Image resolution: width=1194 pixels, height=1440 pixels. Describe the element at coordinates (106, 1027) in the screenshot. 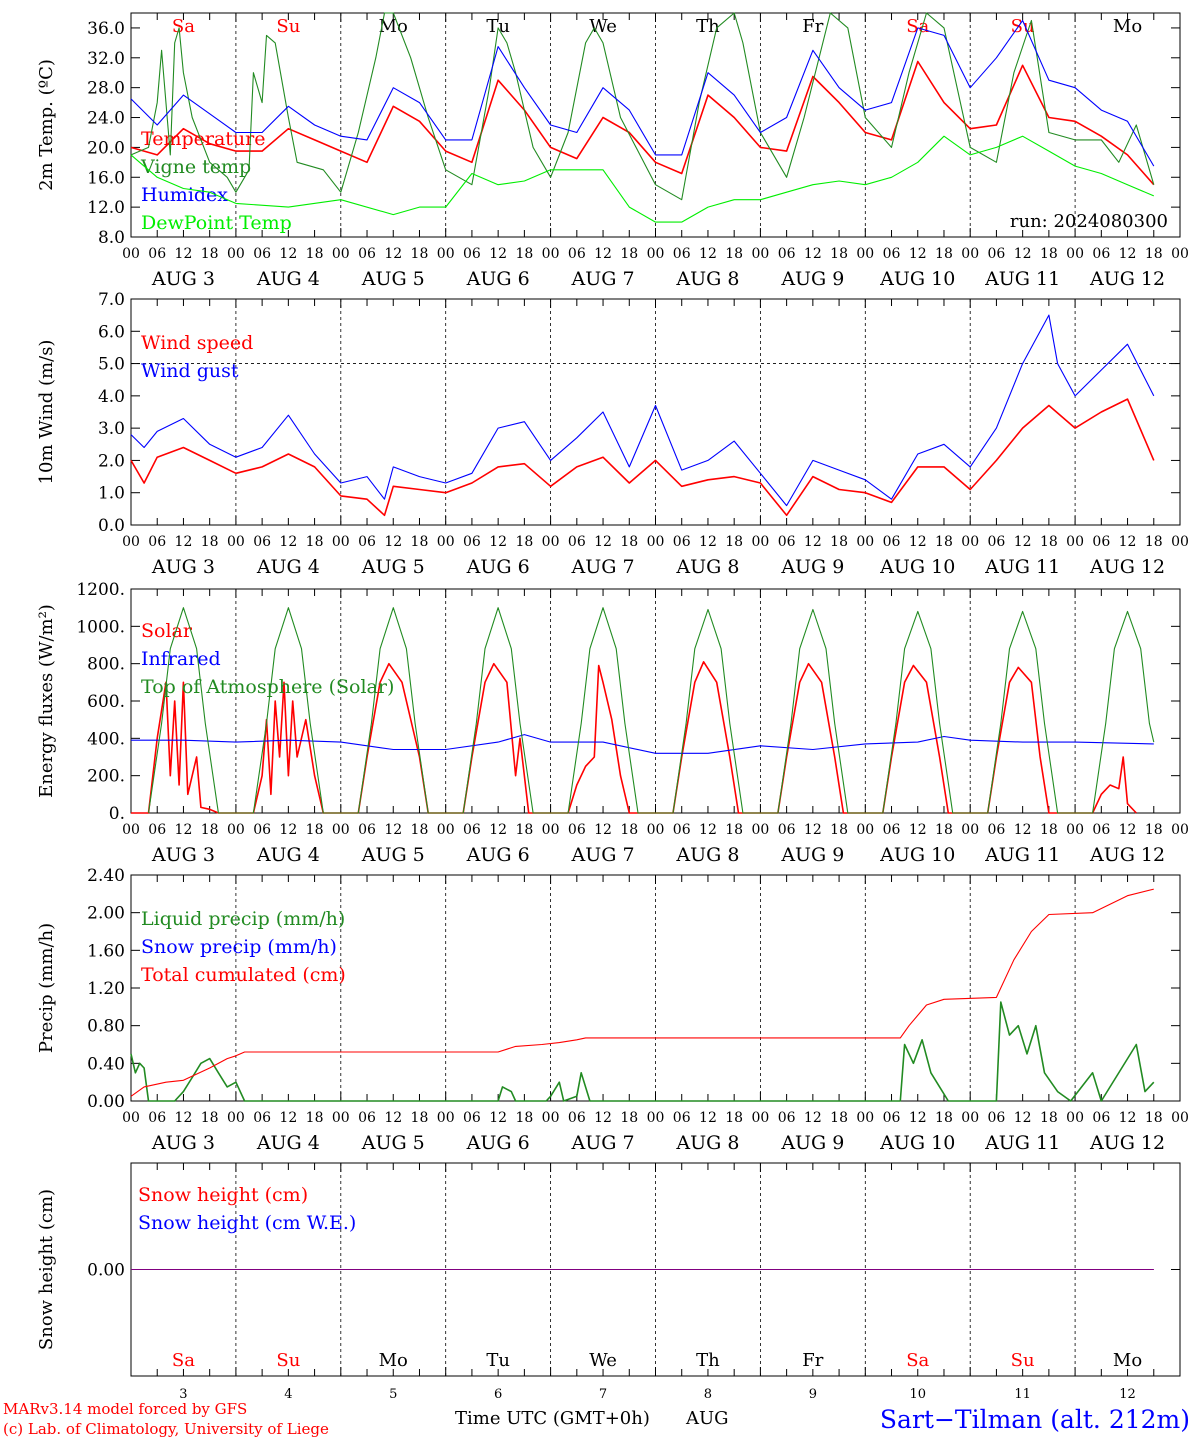

I see `y-tick-label: 0.80` at that location.